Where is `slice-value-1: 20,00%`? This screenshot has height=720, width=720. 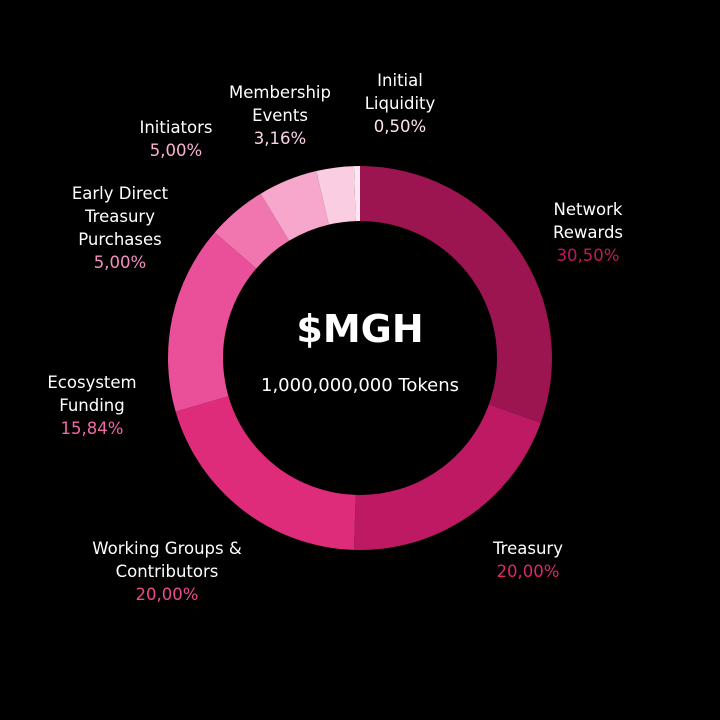
slice-value-1: 20,00% is located at coordinates (528, 571).